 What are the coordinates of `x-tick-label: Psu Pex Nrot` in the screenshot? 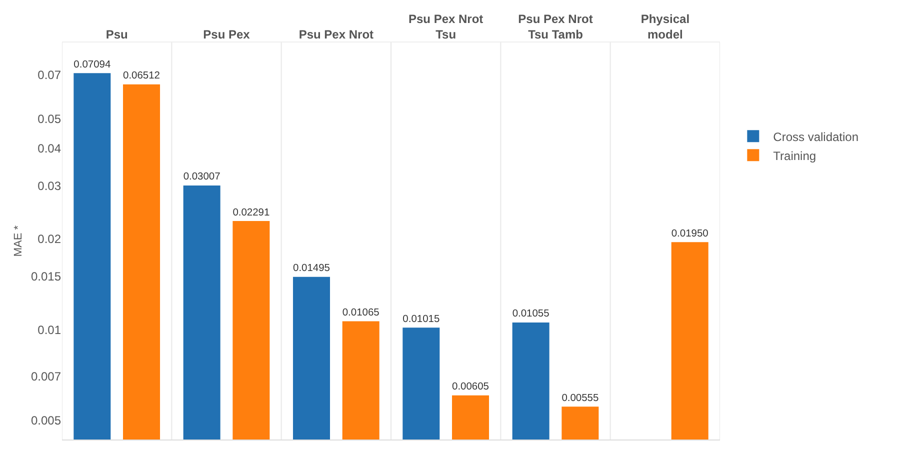 It's located at (336, 35).